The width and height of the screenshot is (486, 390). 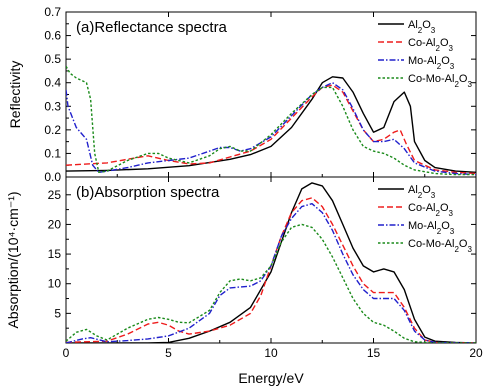 What do you see at coordinates (271, 378) in the screenshot?
I see `x-axis-title: Energy/eV` at bounding box center [271, 378].